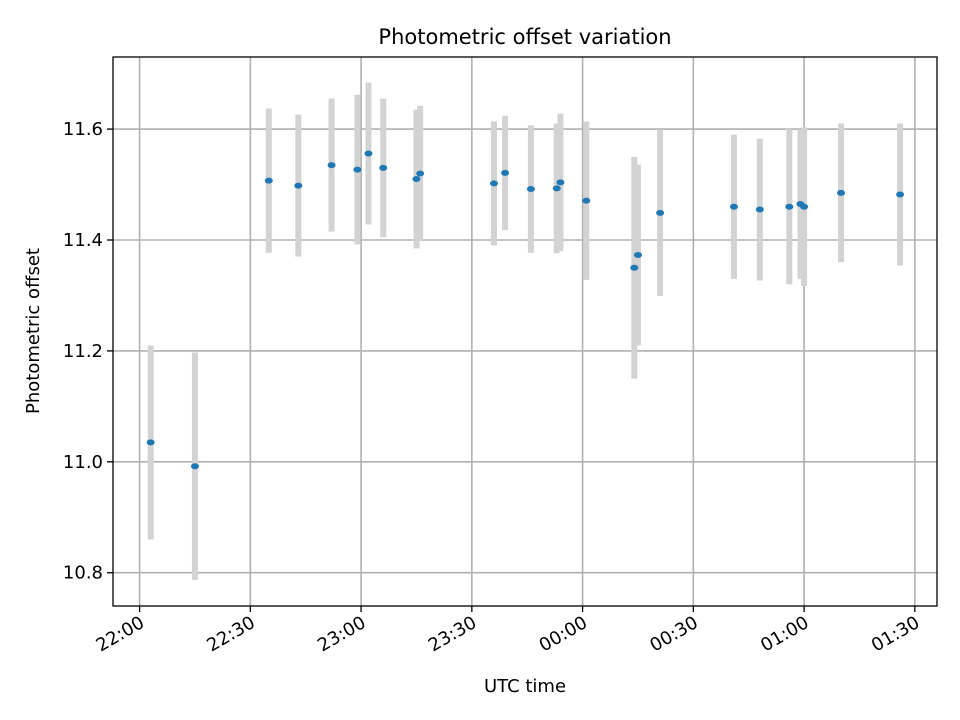 The image size is (960, 720). Describe the element at coordinates (525, 686) in the screenshot. I see `x-axis-label: UTC time` at that location.